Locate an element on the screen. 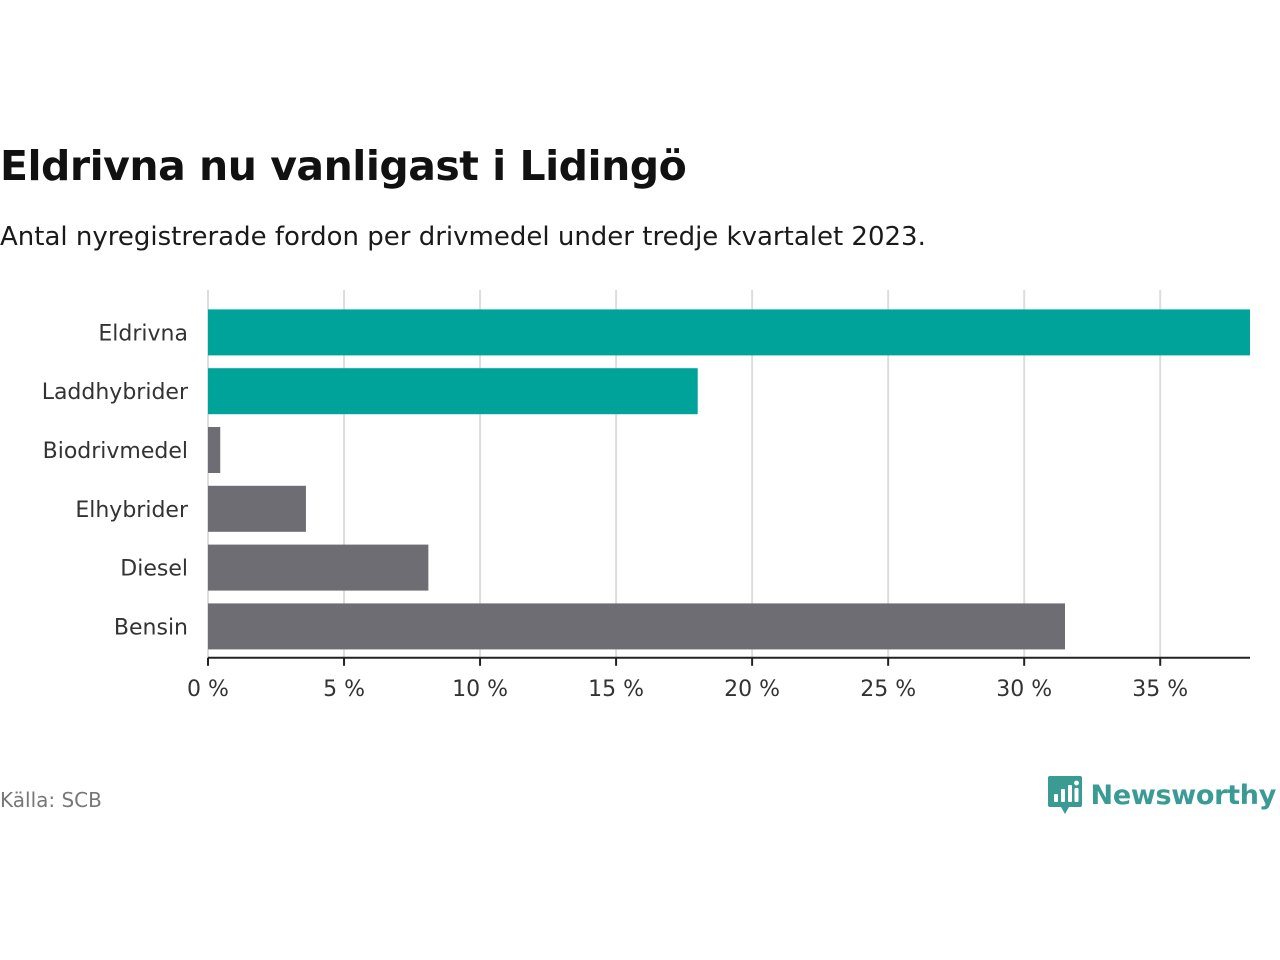 Image resolution: width=1280 pixels, height=960 pixels. x-tick-label: 0 % is located at coordinates (208, 689).